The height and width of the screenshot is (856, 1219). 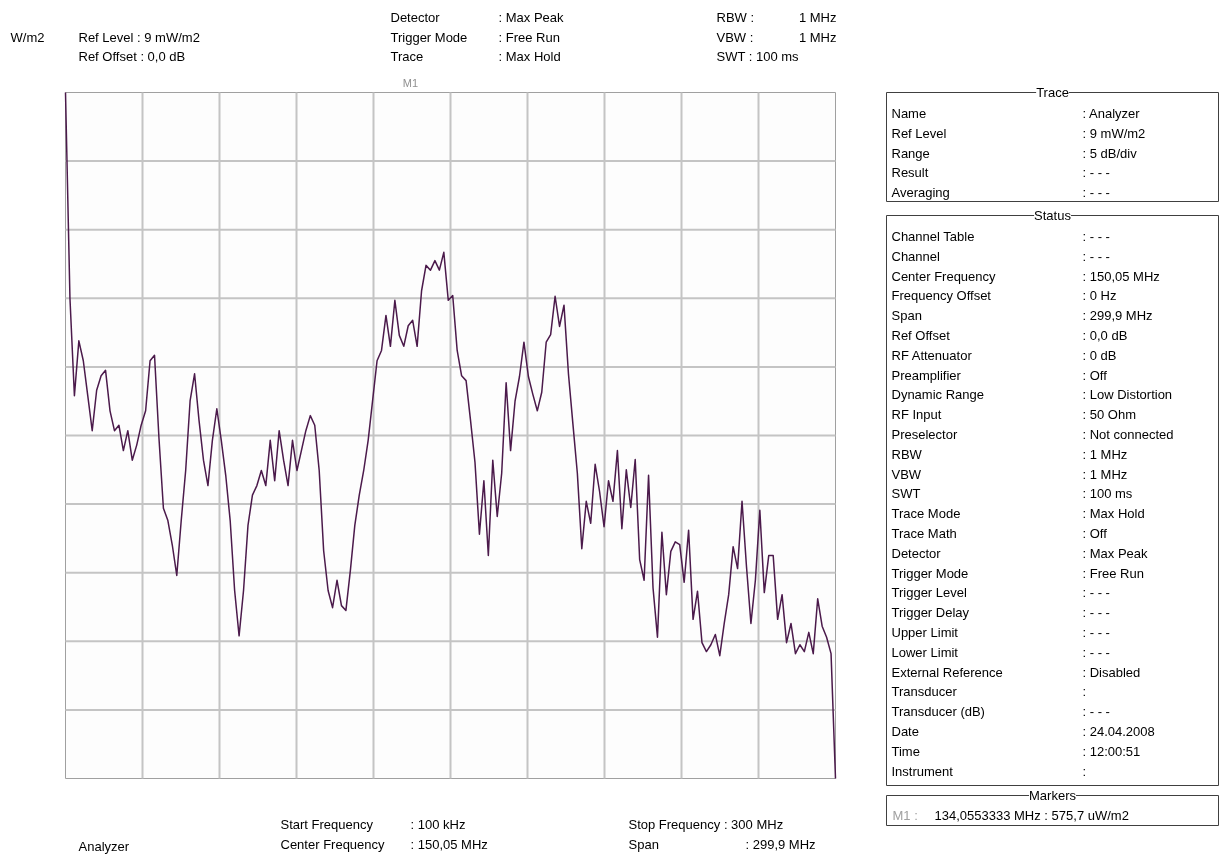 What do you see at coordinates (937, 395) in the screenshot?
I see `text: Dynamic Range` at bounding box center [937, 395].